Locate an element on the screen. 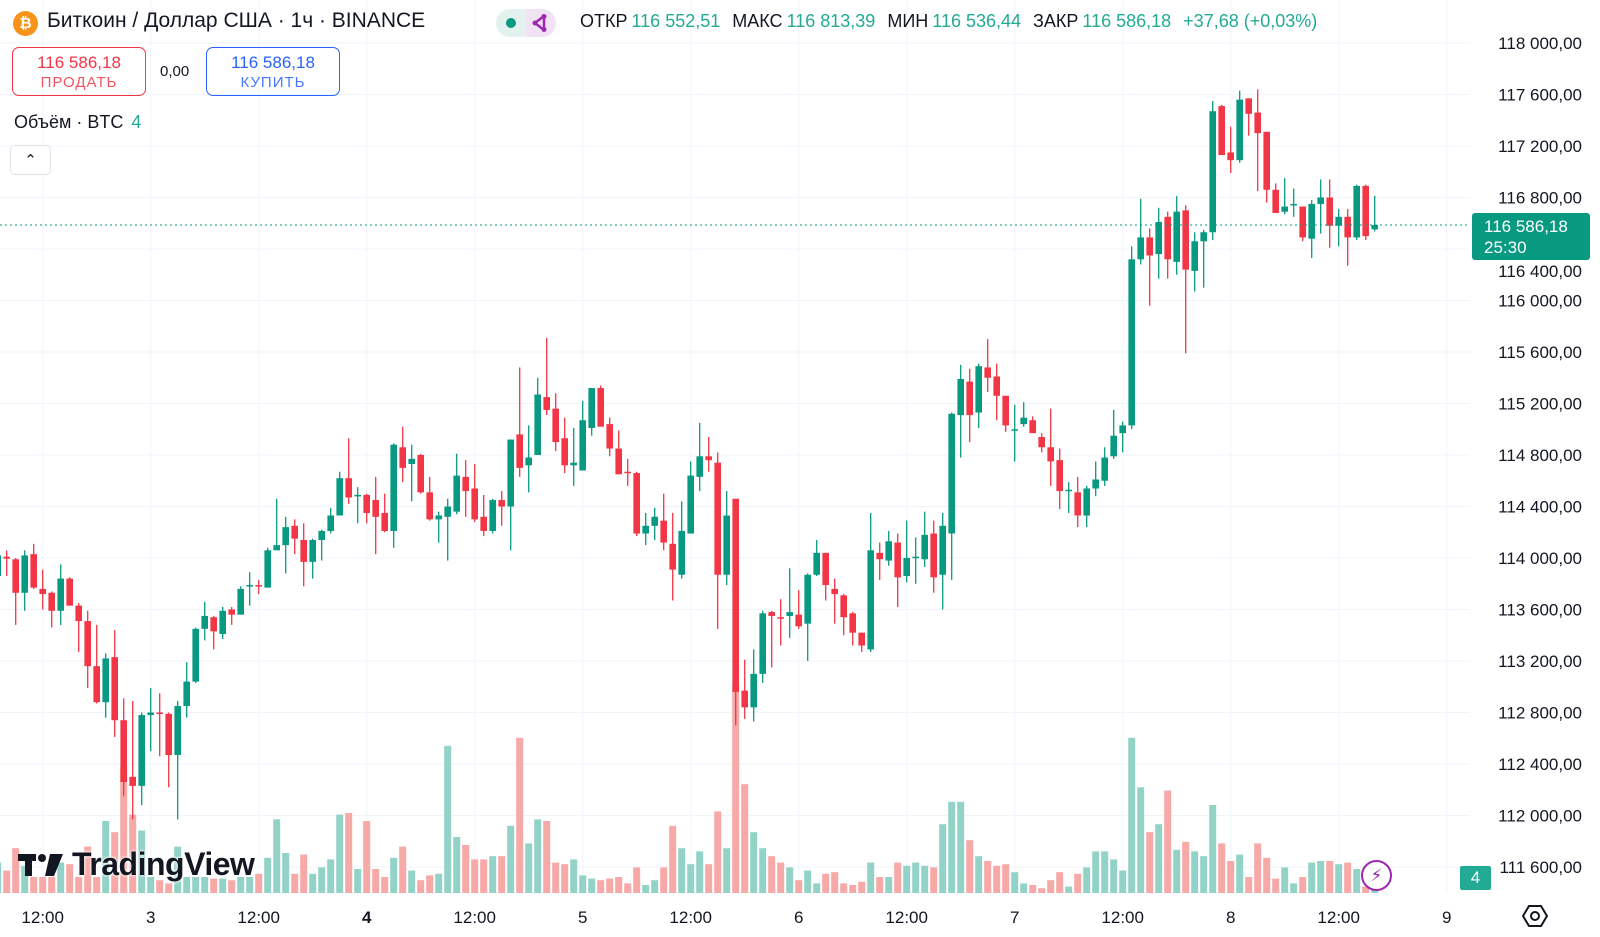  collapse-legend-button: ⌃ is located at coordinates (30, 160).